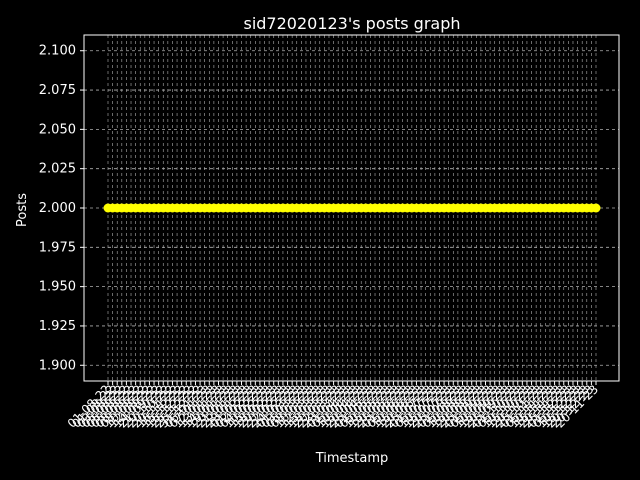 This screenshot has width=640, height=480. I want to click on chart-title: sid72020123's posts graph, so click(351, 23).